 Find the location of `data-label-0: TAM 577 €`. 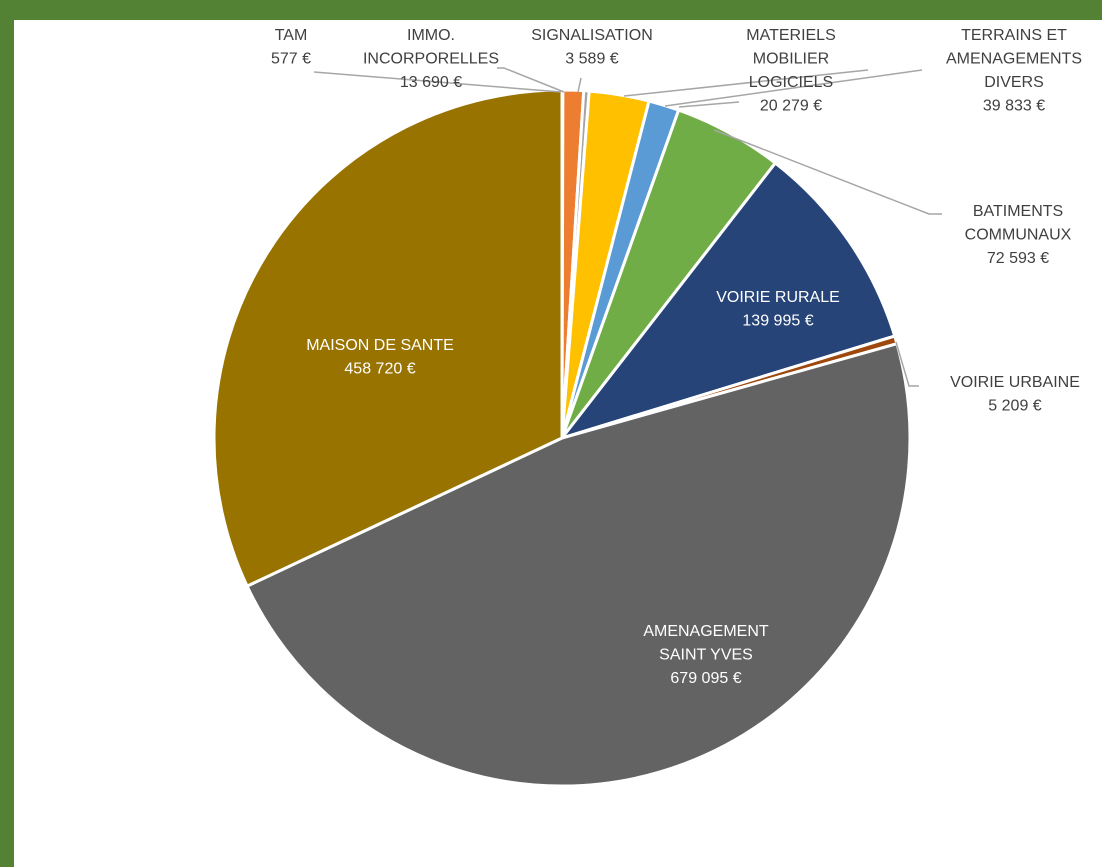

data-label-0: TAM 577 € is located at coordinates (291, 47).